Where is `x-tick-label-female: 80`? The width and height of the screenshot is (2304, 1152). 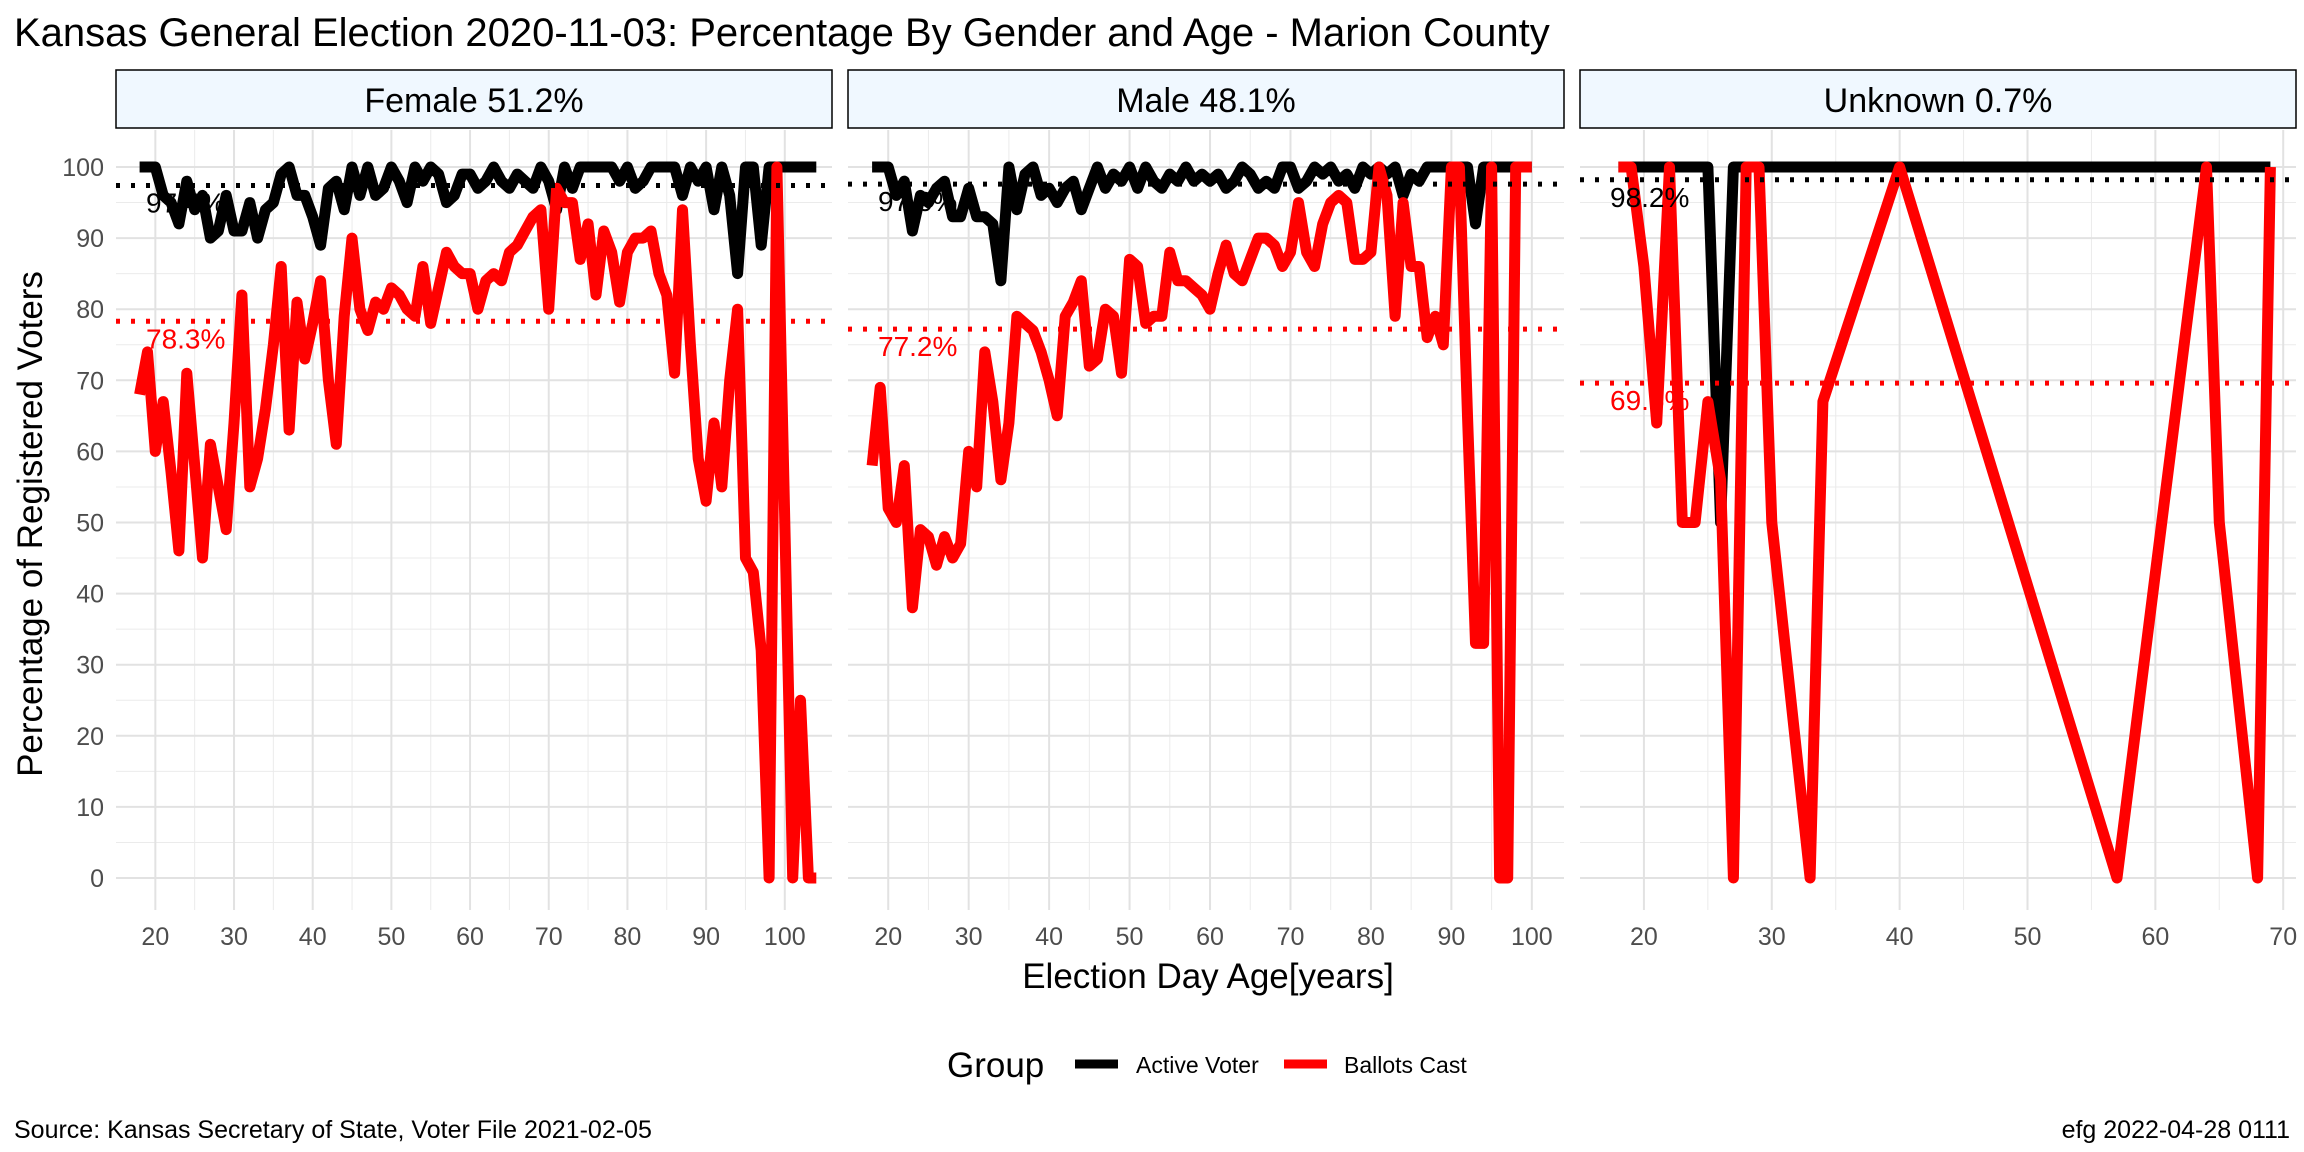
x-tick-label-female: 80 is located at coordinates (628, 937).